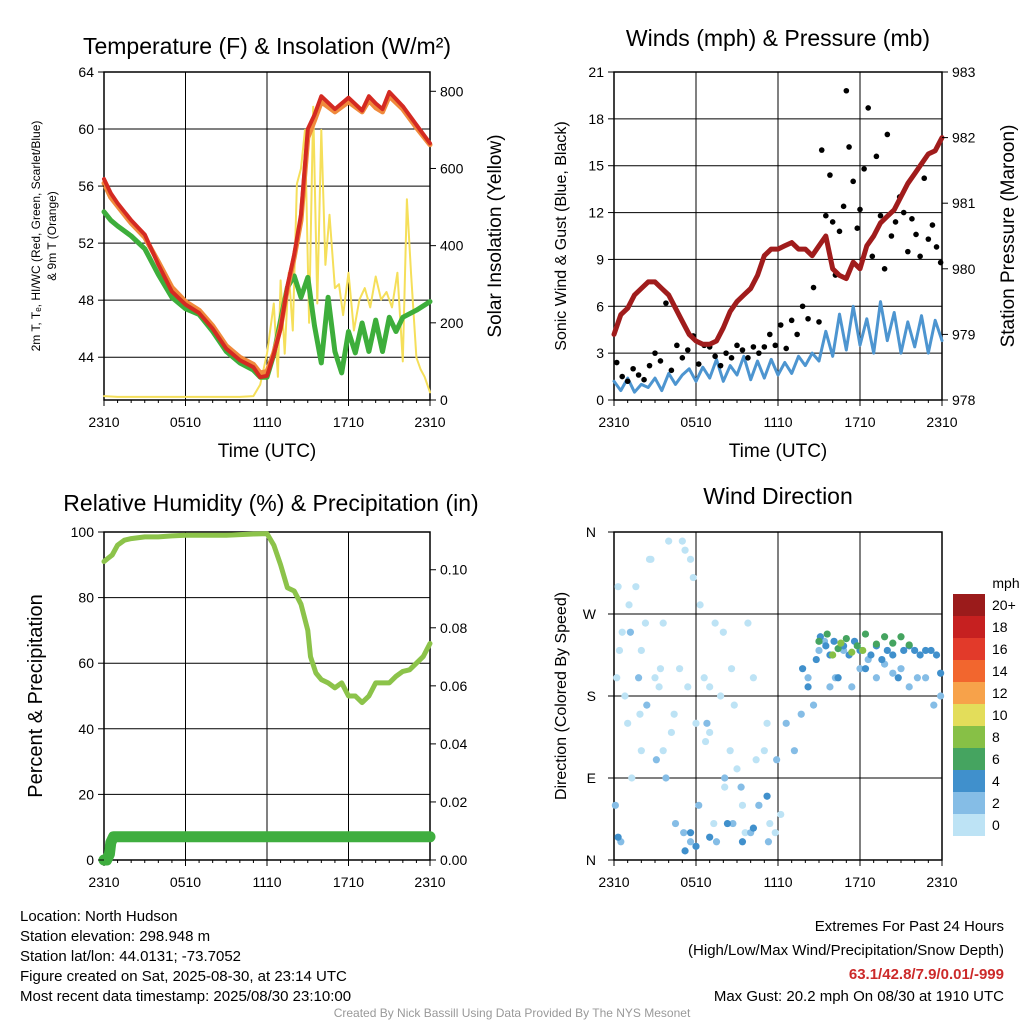  Describe the element at coordinates (596, 213) in the screenshot. I see `y-tick-label: 12` at that location.